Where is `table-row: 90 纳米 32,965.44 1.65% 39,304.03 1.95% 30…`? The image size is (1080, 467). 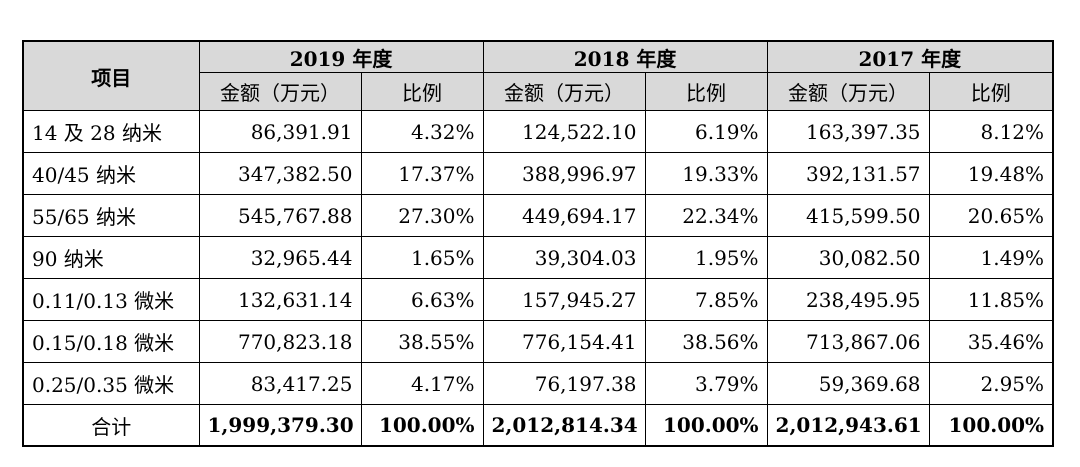
table-row: 90 纳米 32,965.44 1.65% 39,304.03 1.95% 30… is located at coordinates (538, 257).